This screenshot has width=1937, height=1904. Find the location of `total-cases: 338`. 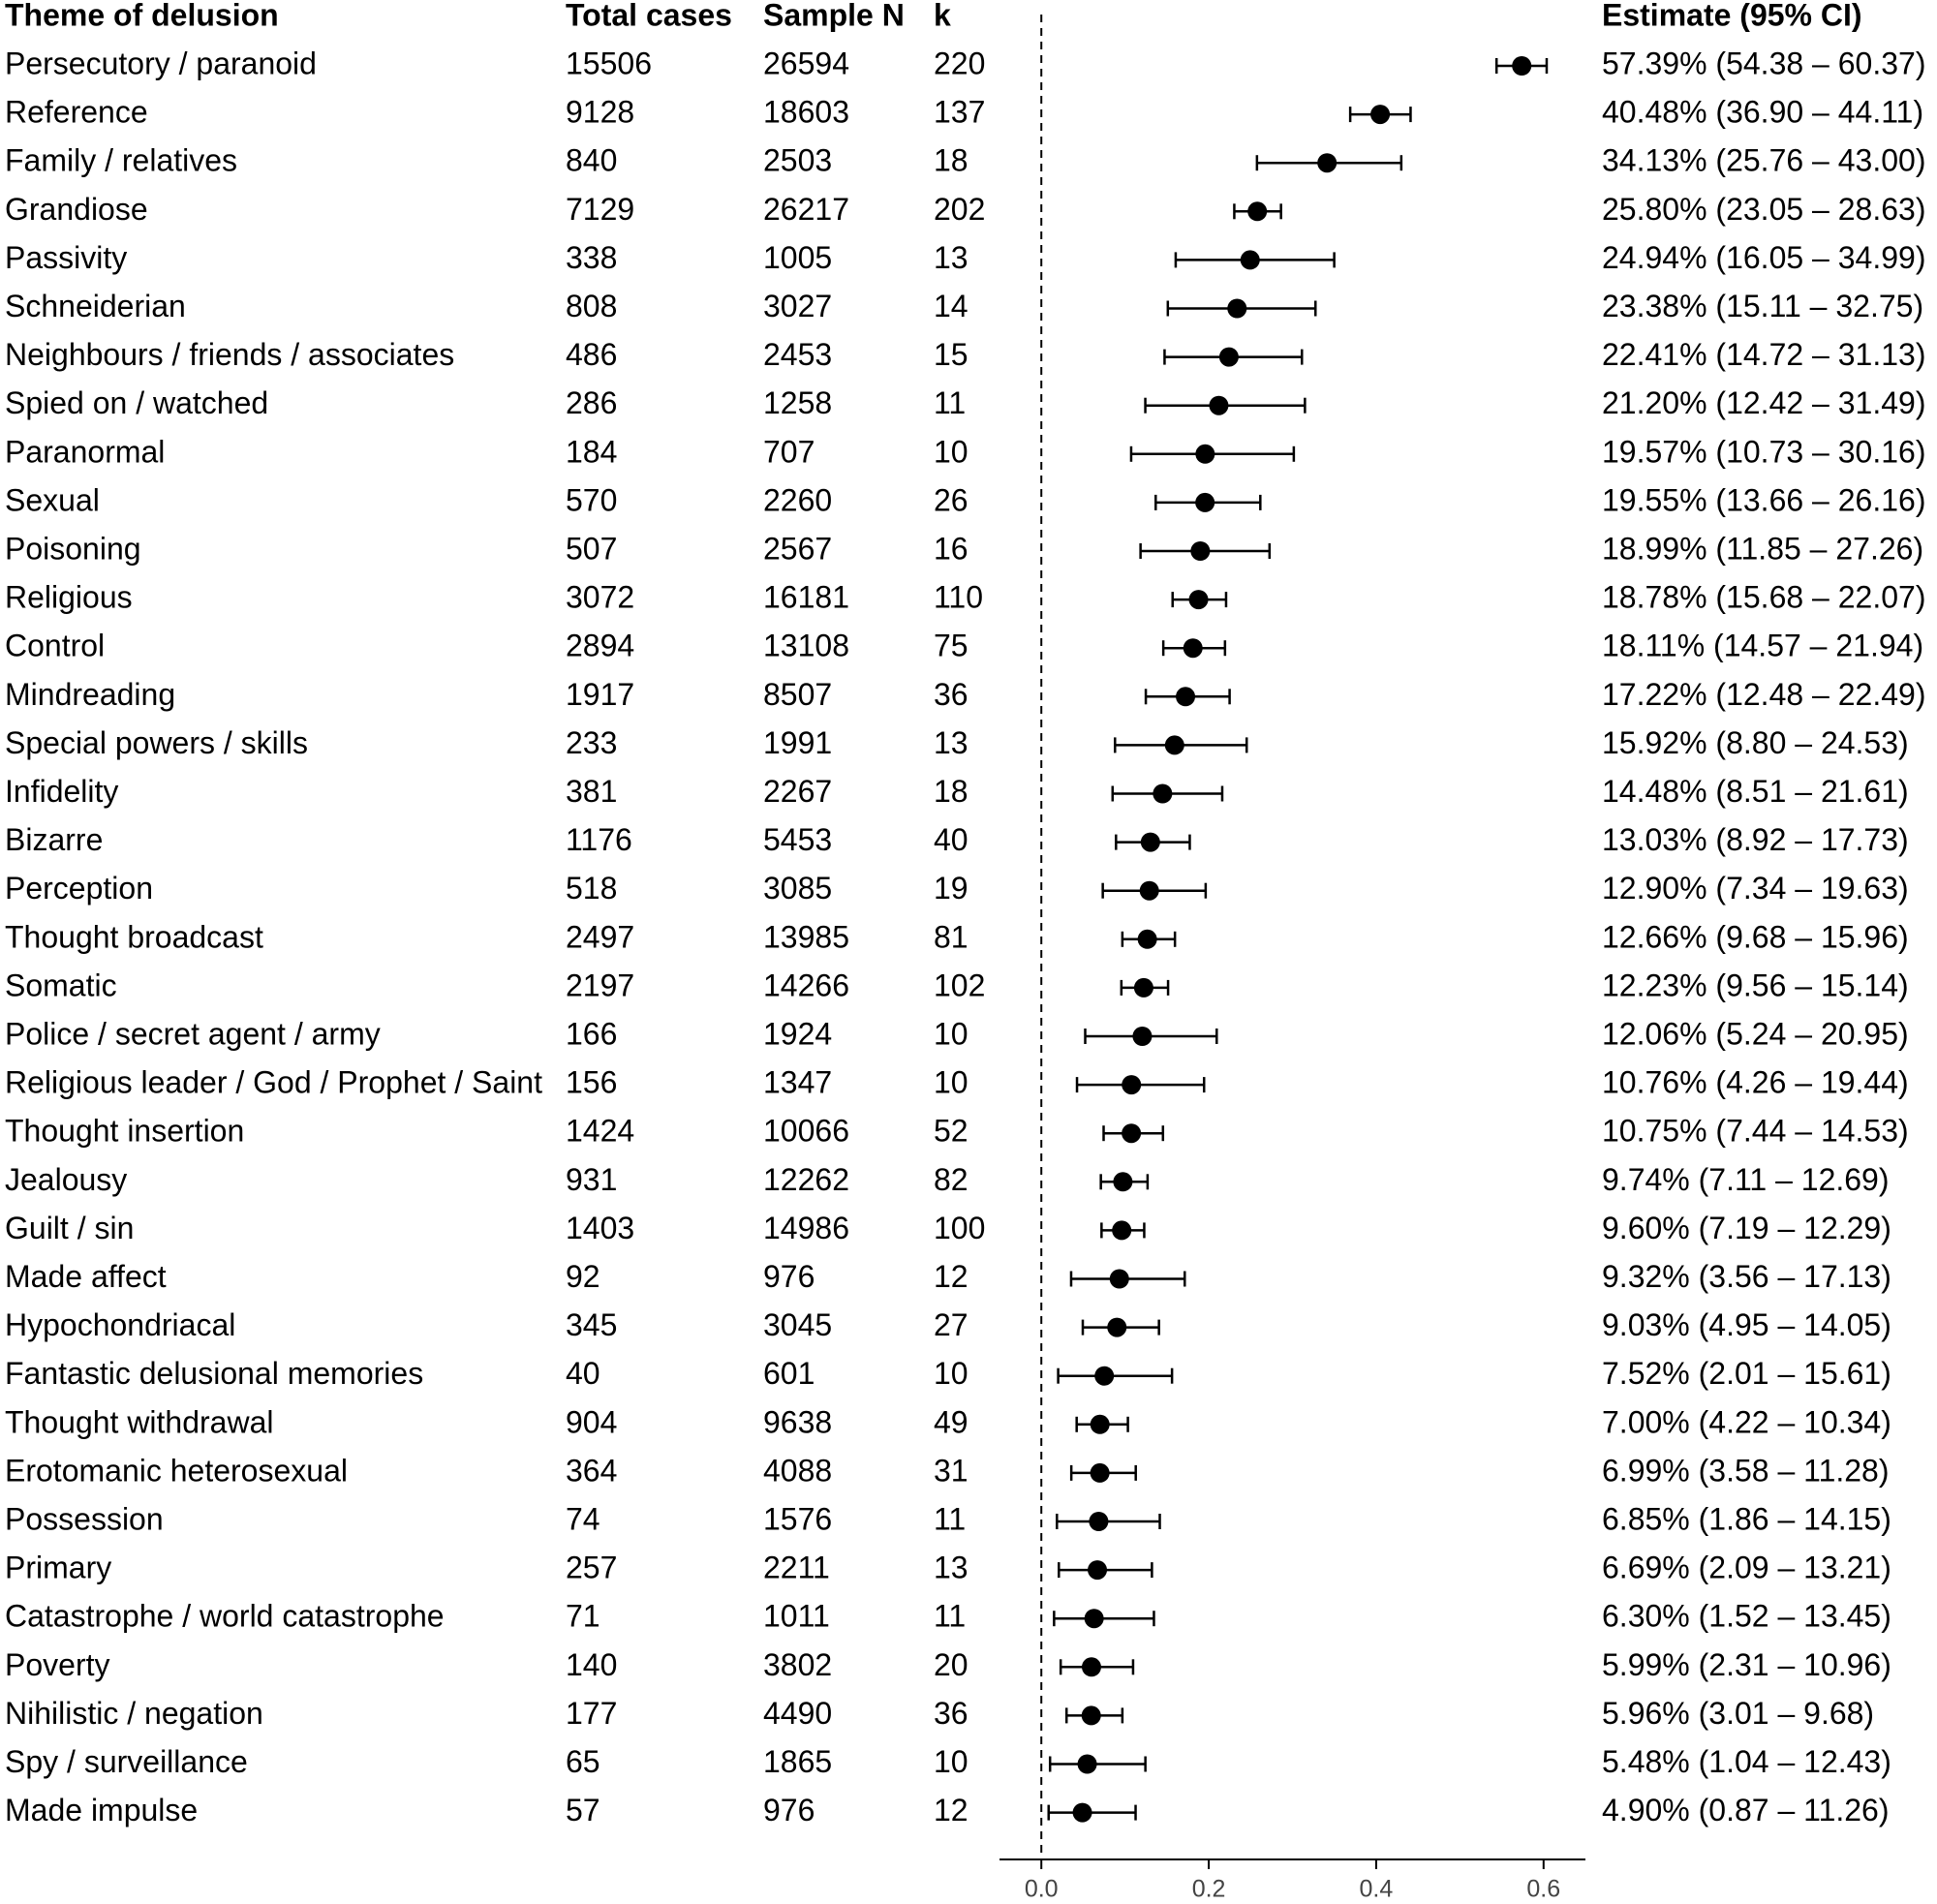

total-cases: 338 is located at coordinates (591, 257).